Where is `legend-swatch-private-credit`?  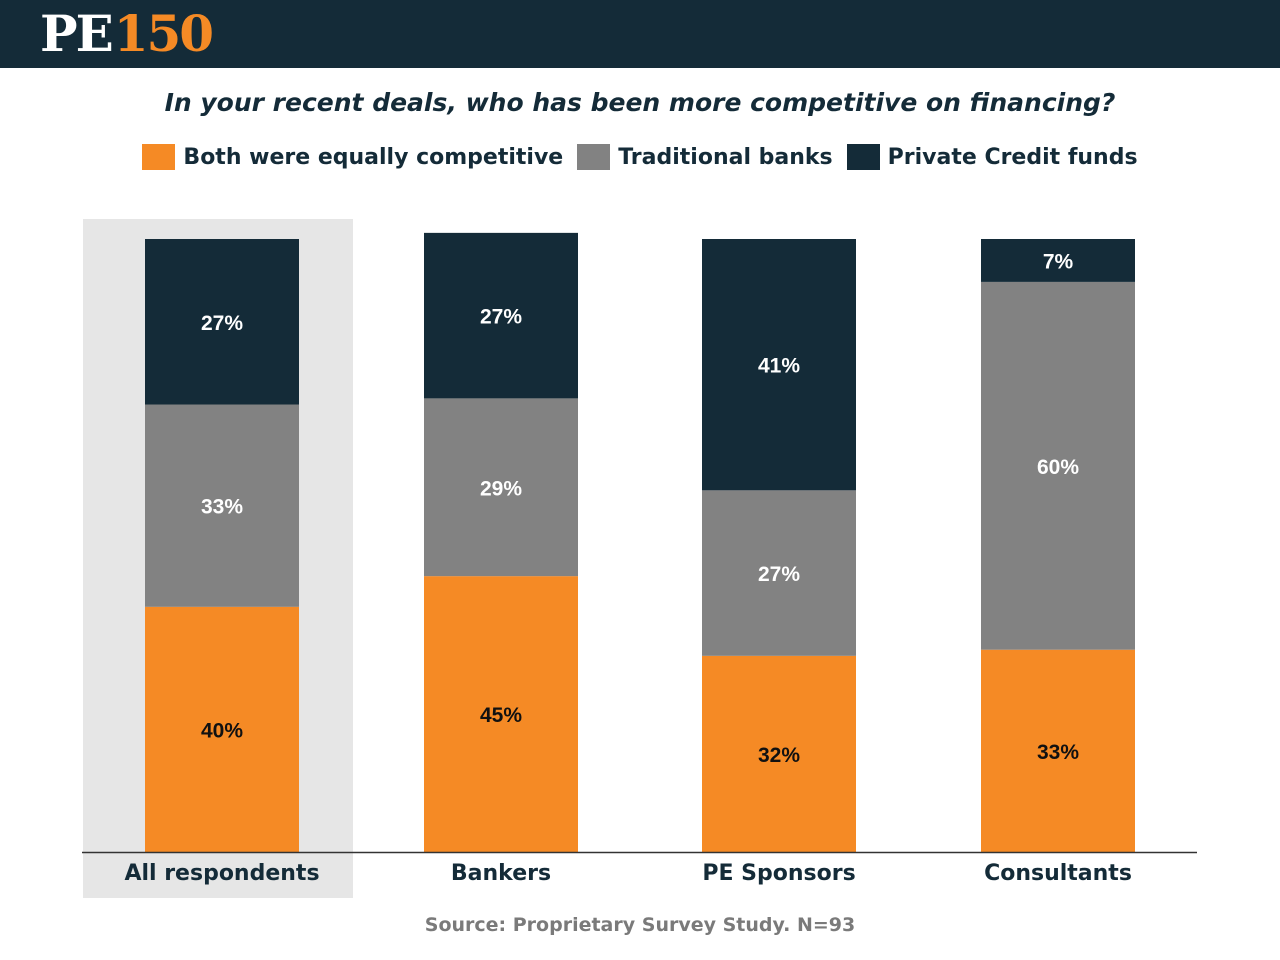
legend-swatch-private-credit is located at coordinates (863, 157).